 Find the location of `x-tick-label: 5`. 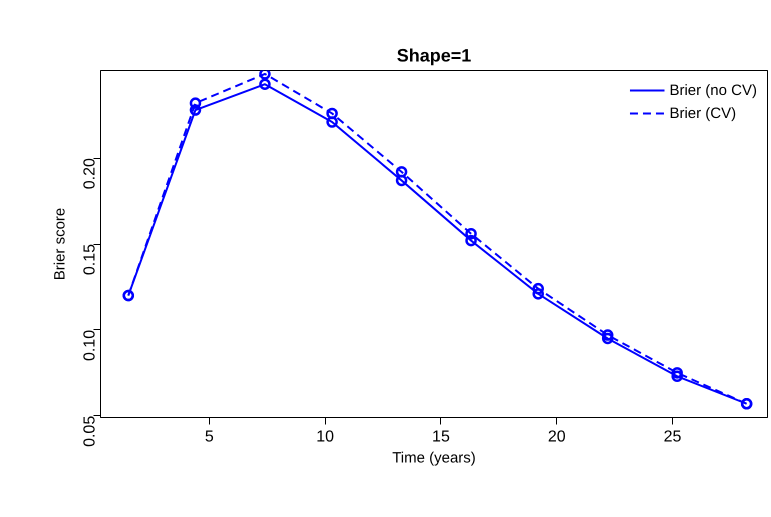

x-tick-label: 5 is located at coordinates (209, 437).